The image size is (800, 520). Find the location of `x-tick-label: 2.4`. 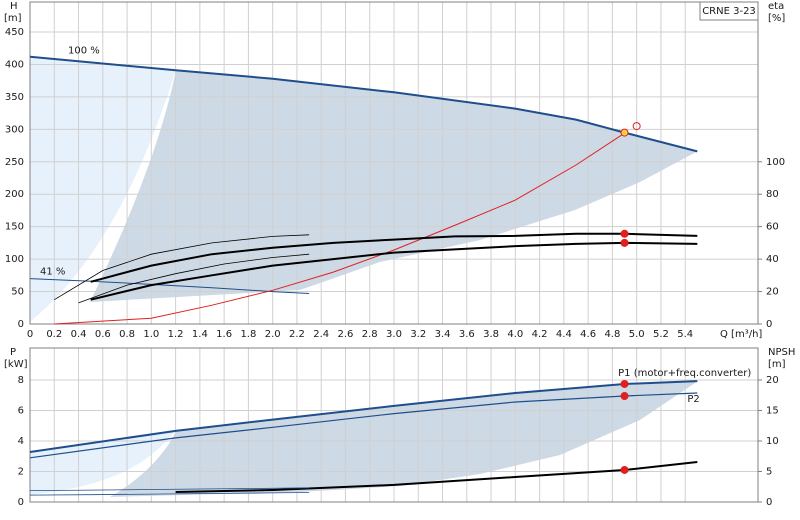

x-tick-label: 2.4 is located at coordinates (321, 334).